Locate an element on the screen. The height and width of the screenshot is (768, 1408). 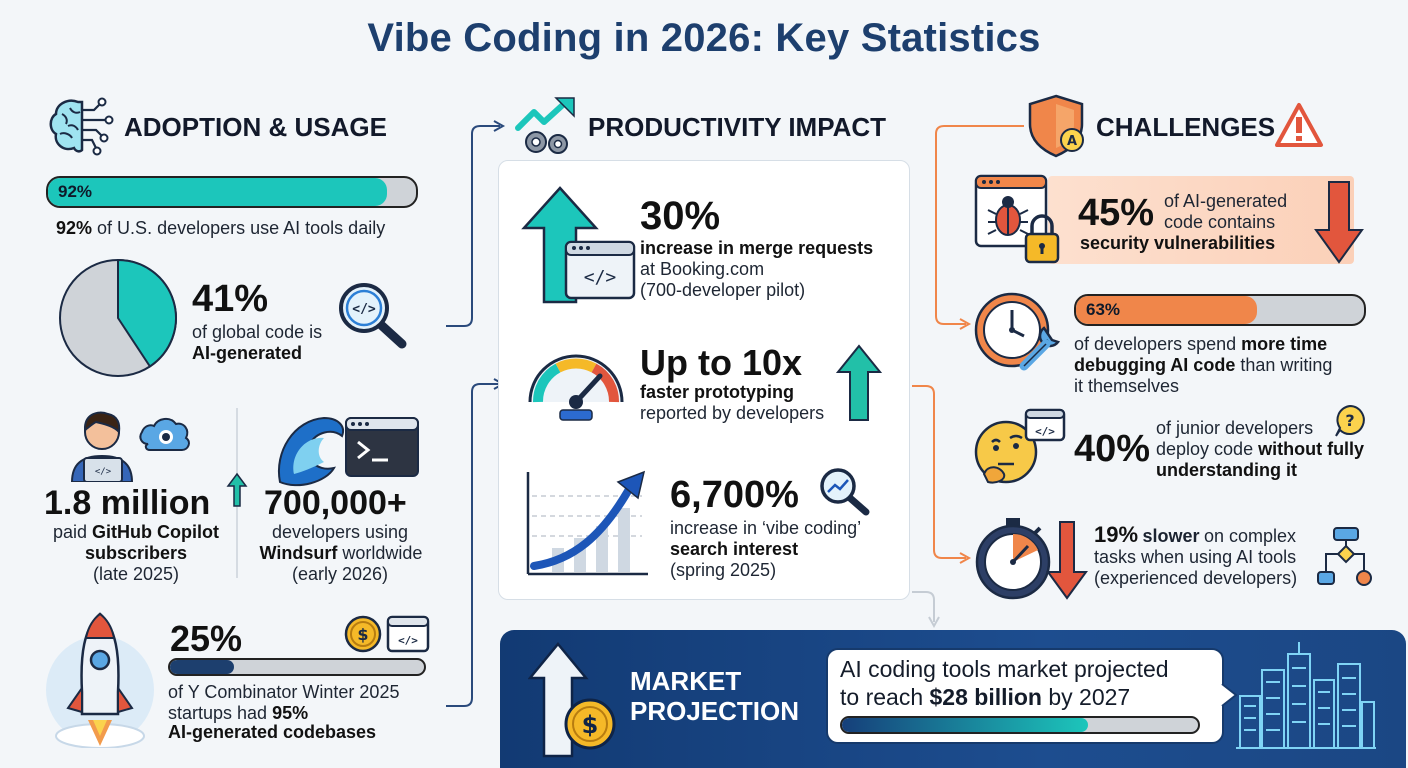
yc-stat-line2: startups had 95% is located at coordinates (238, 713).